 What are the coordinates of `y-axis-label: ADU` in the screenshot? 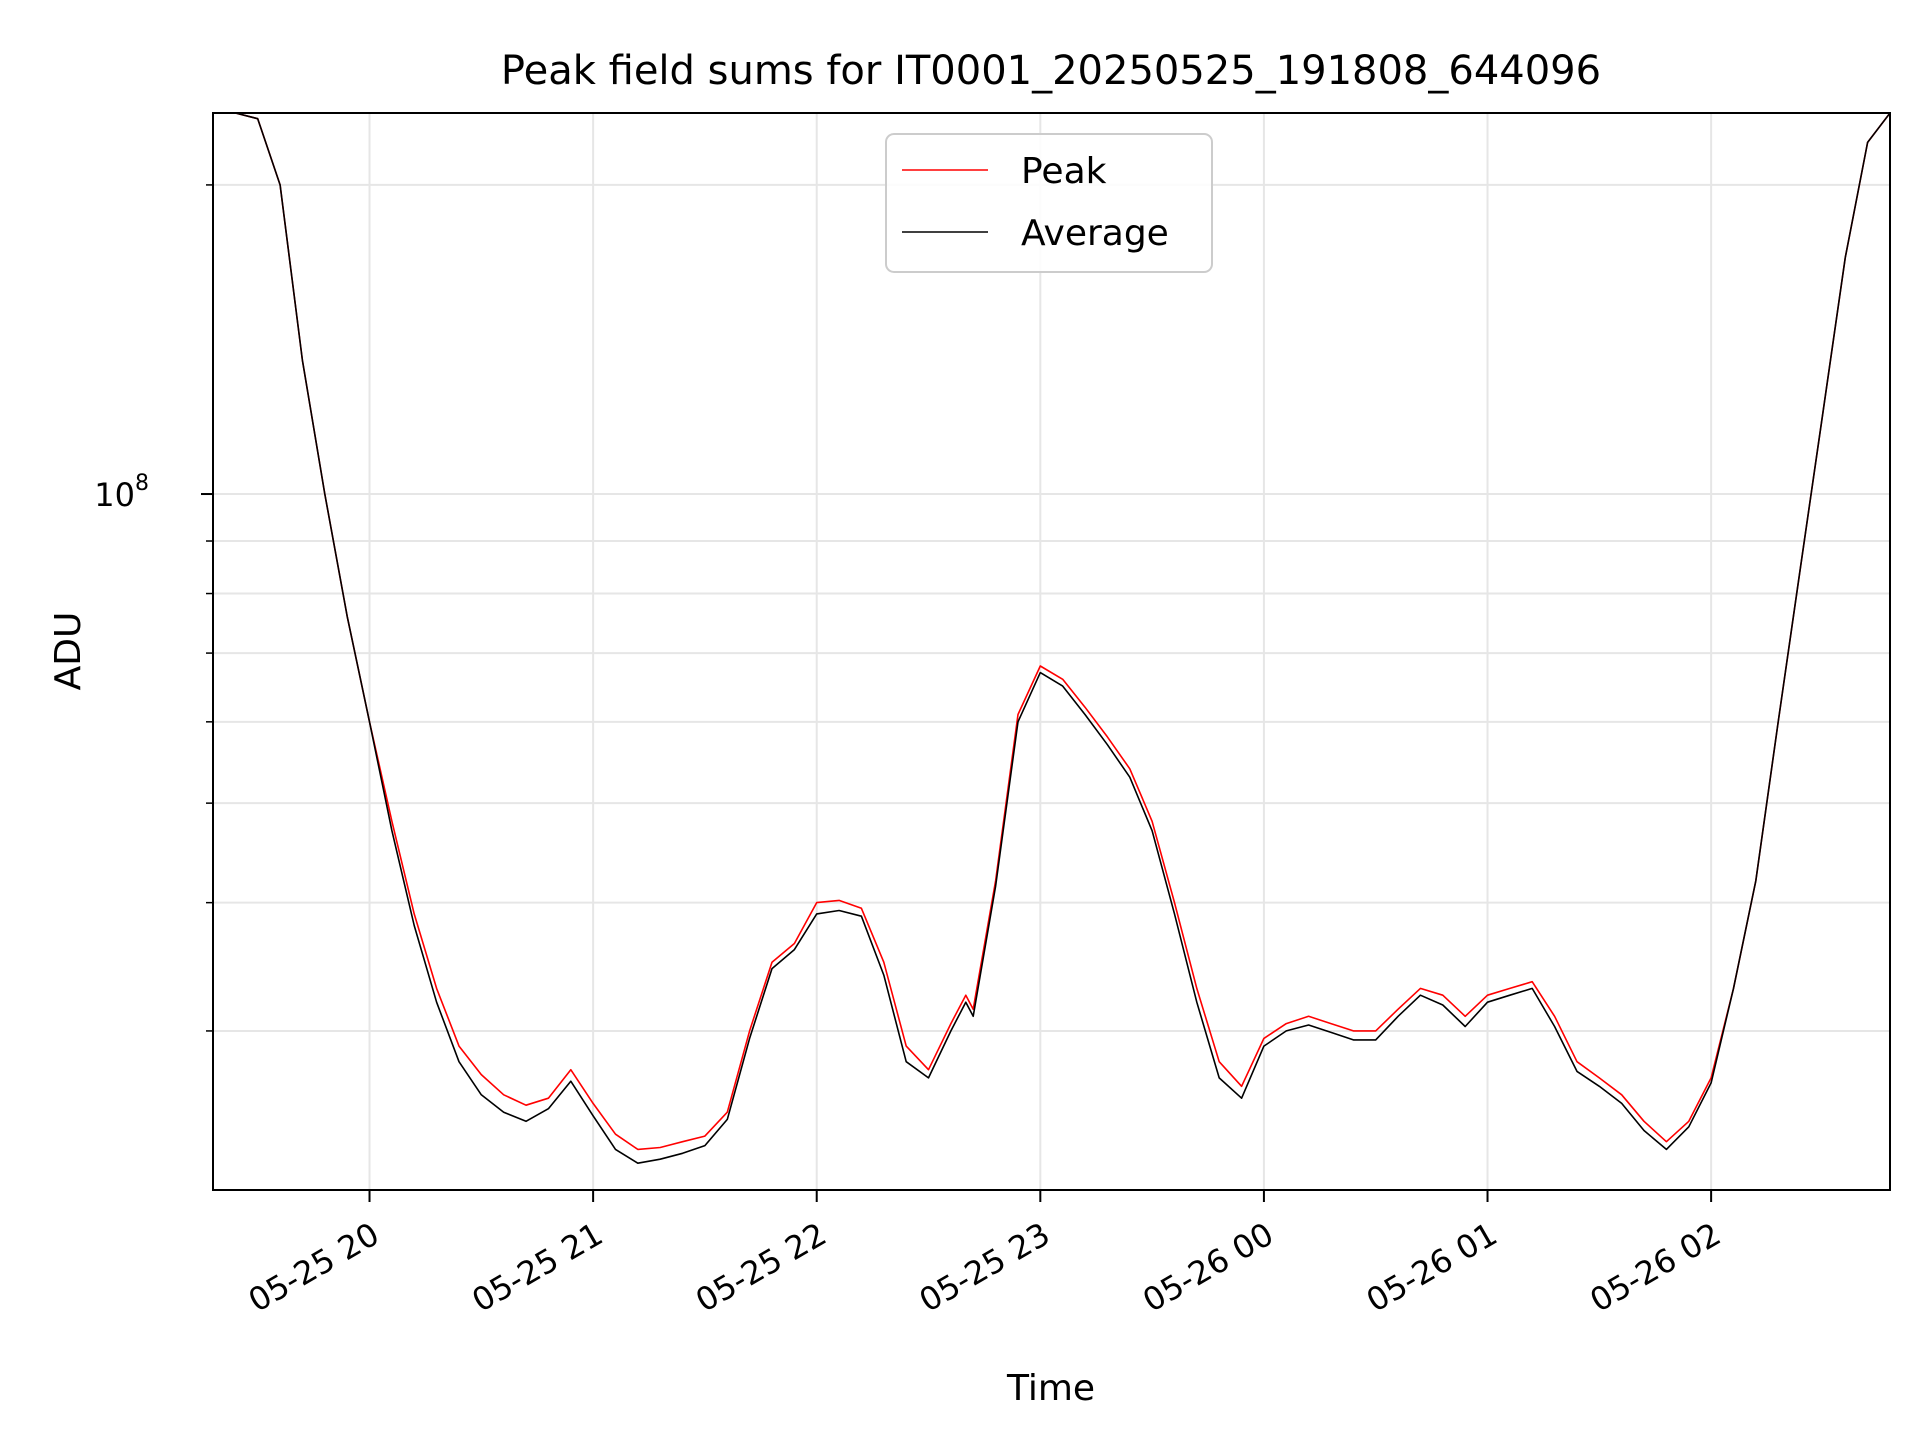 It's located at (68, 651).